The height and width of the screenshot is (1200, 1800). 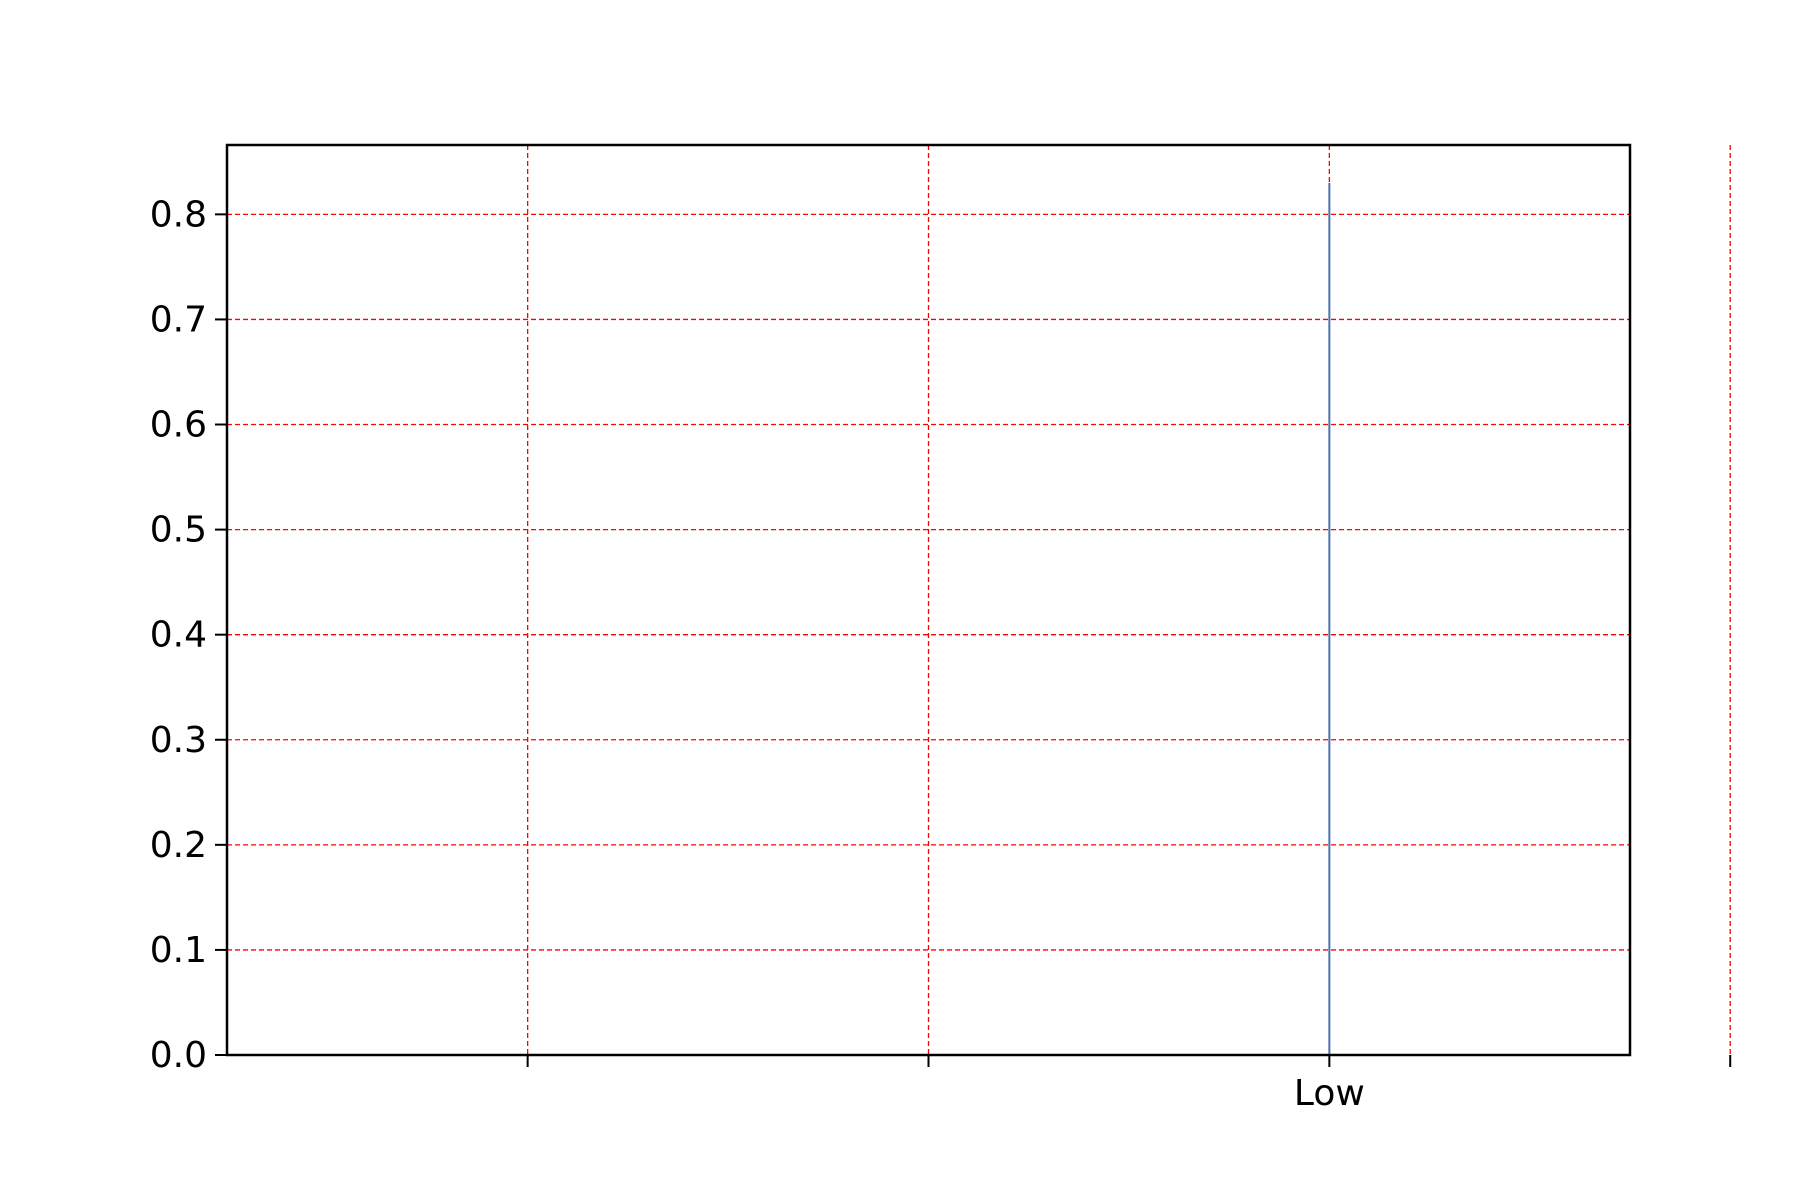 I want to click on bar-series, so click(x=1329, y=618).